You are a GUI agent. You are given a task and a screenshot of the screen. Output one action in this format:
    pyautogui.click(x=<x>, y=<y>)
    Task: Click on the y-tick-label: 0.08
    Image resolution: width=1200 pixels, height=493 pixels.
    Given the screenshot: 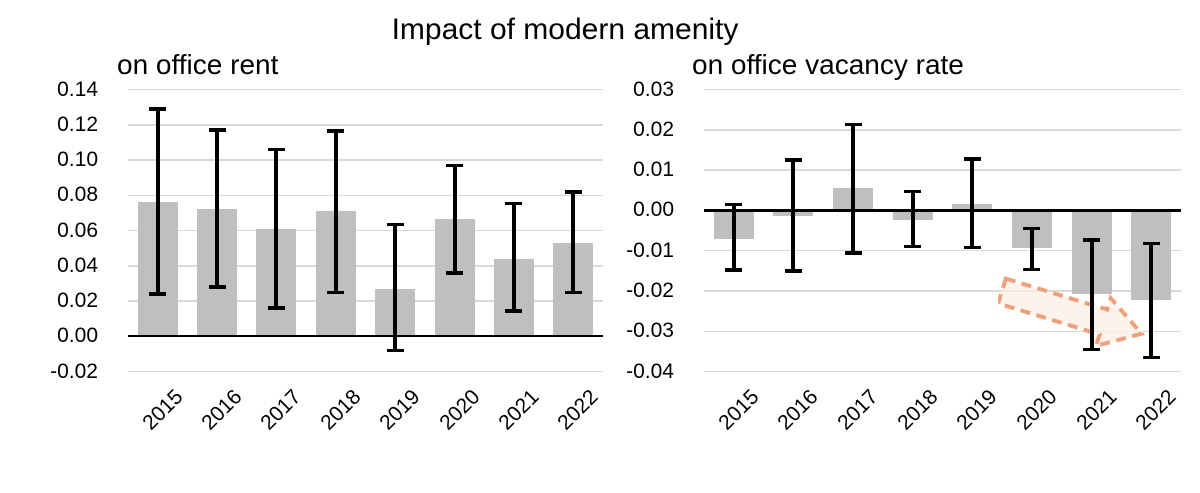 What is the action you would take?
    pyautogui.click(x=77, y=195)
    